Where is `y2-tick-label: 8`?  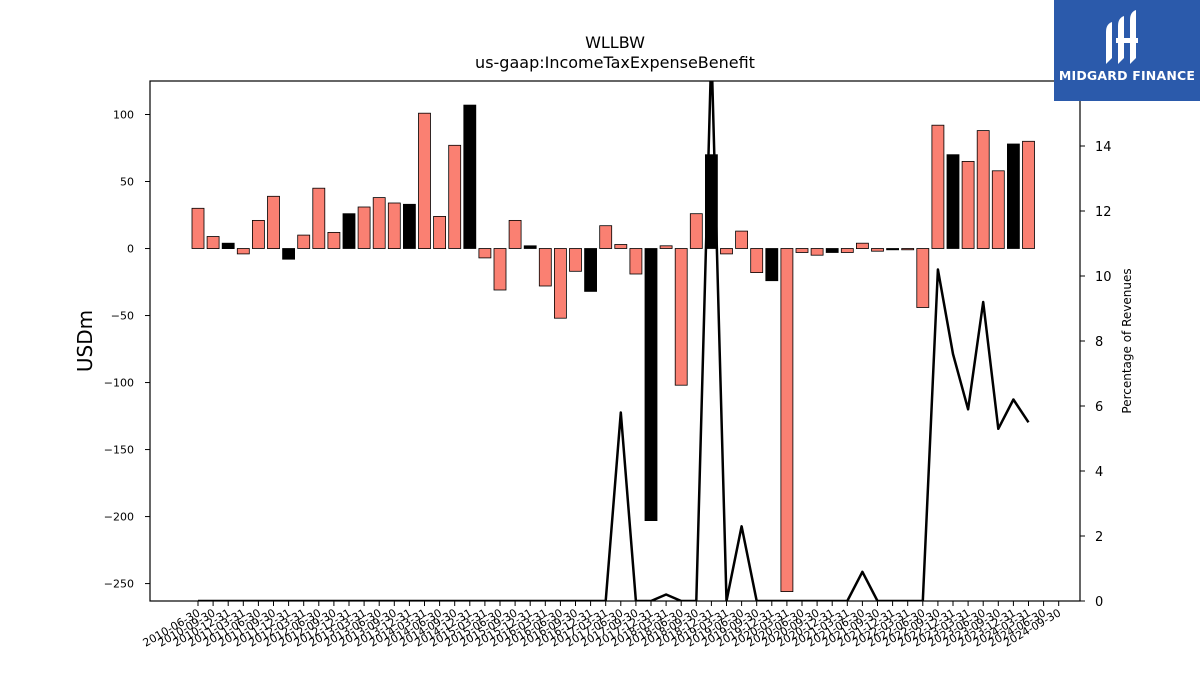
y2-tick-label: 8 is located at coordinates (1099, 342).